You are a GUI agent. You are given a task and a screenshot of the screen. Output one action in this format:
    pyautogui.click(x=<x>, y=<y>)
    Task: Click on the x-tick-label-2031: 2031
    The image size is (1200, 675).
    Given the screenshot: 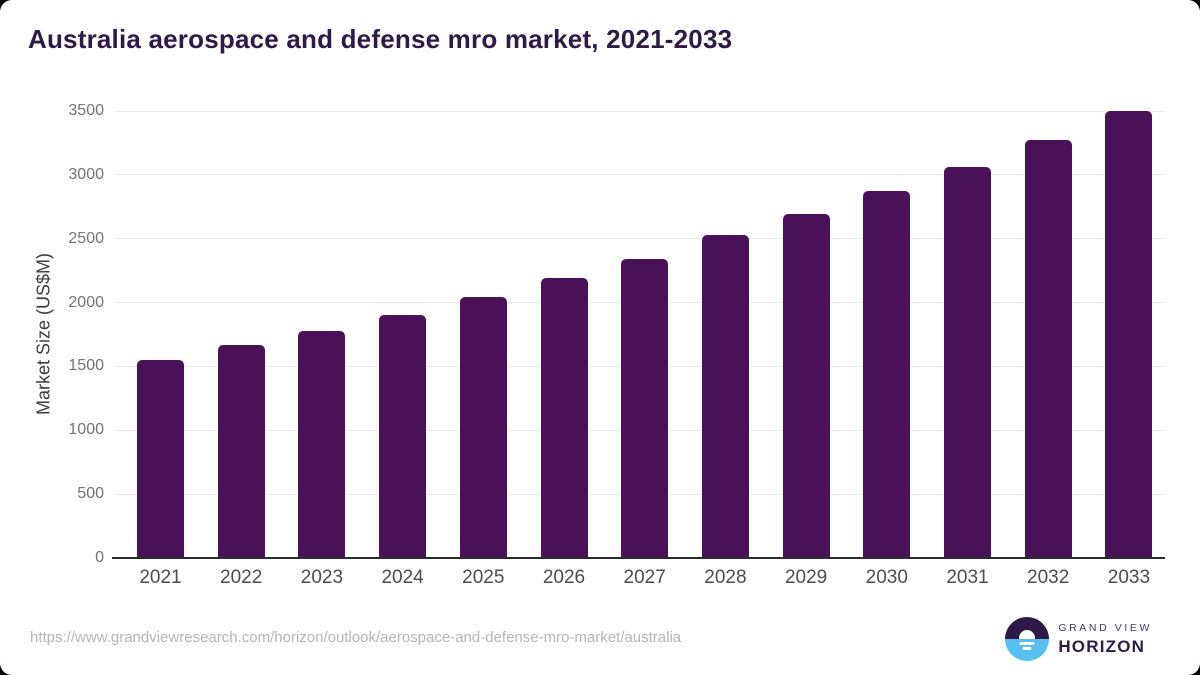 What is the action you would take?
    pyautogui.click(x=967, y=577)
    